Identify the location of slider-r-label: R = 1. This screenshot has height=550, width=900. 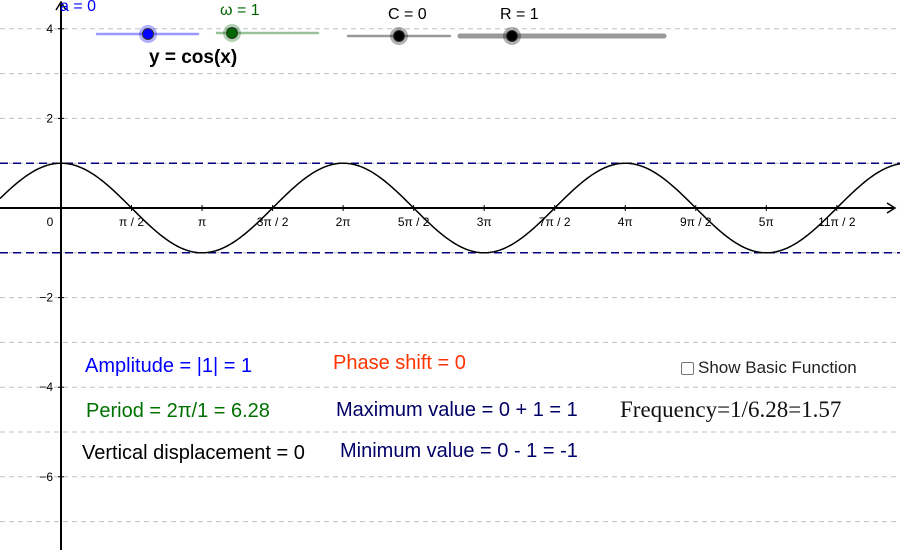
(519, 14).